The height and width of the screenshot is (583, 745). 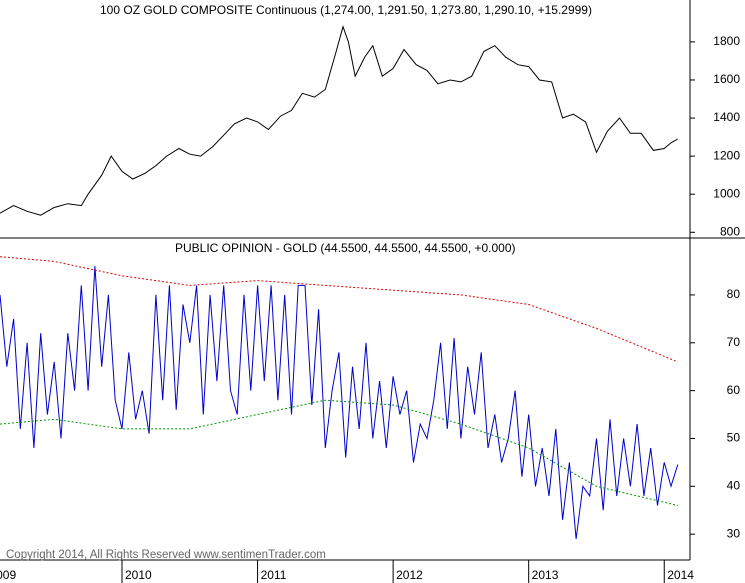 What do you see at coordinates (734, 294) in the screenshot?
I see `y-tick-label: 80` at bounding box center [734, 294].